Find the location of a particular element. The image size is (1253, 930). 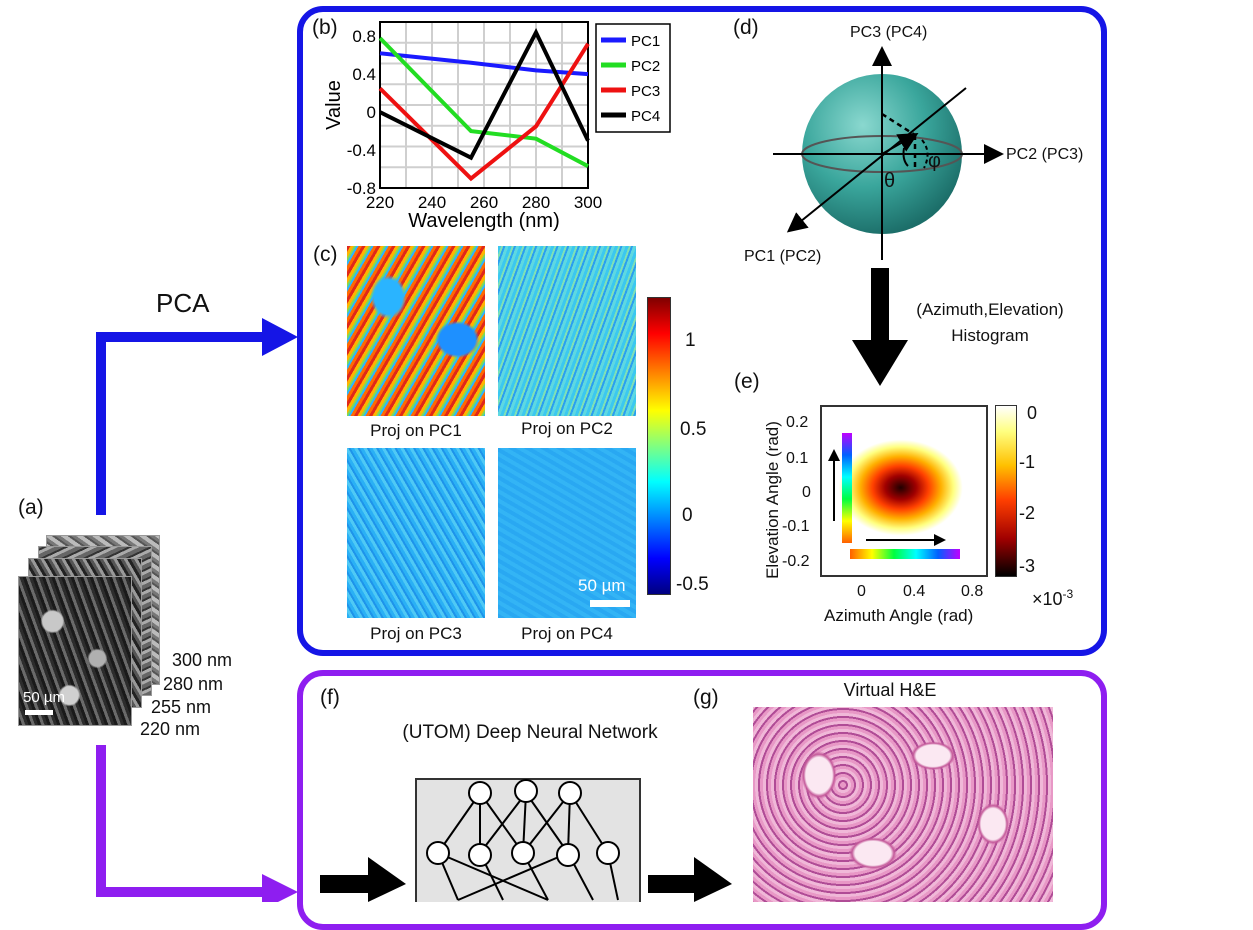

heatmap-ytick-0.1: 0.1 is located at coordinates (797, 458).